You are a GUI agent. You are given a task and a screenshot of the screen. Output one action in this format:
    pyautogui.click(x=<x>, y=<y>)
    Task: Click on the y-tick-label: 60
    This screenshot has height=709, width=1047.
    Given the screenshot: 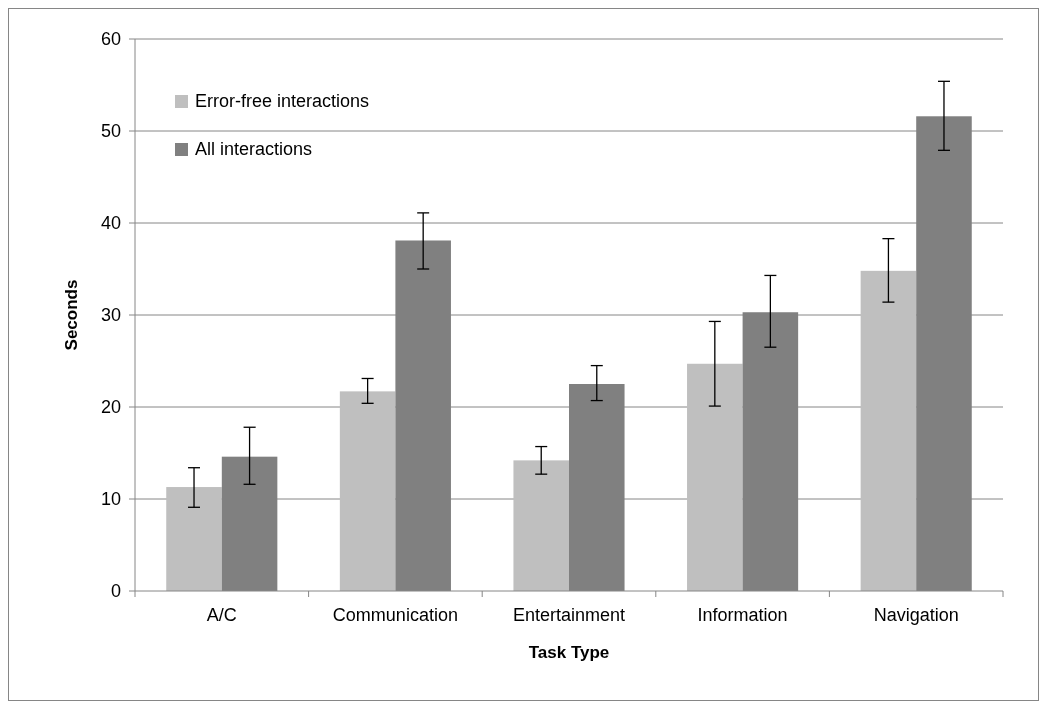 What is the action you would take?
    pyautogui.click(x=110, y=39)
    